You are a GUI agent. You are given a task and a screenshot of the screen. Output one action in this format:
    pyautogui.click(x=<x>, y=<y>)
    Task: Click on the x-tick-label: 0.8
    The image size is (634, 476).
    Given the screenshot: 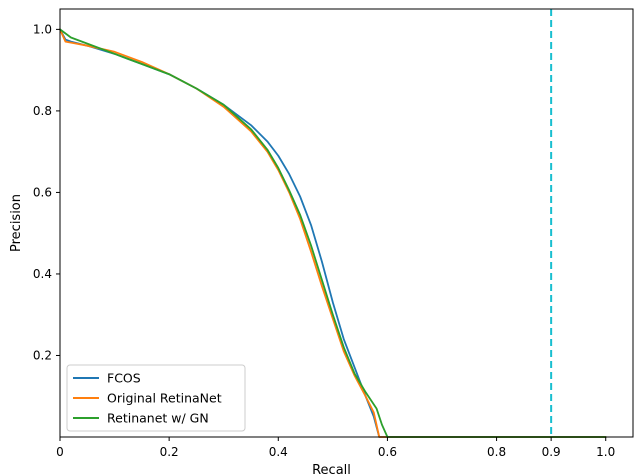 What is the action you would take?
    pyautogui.click(x=496, y=452)
    